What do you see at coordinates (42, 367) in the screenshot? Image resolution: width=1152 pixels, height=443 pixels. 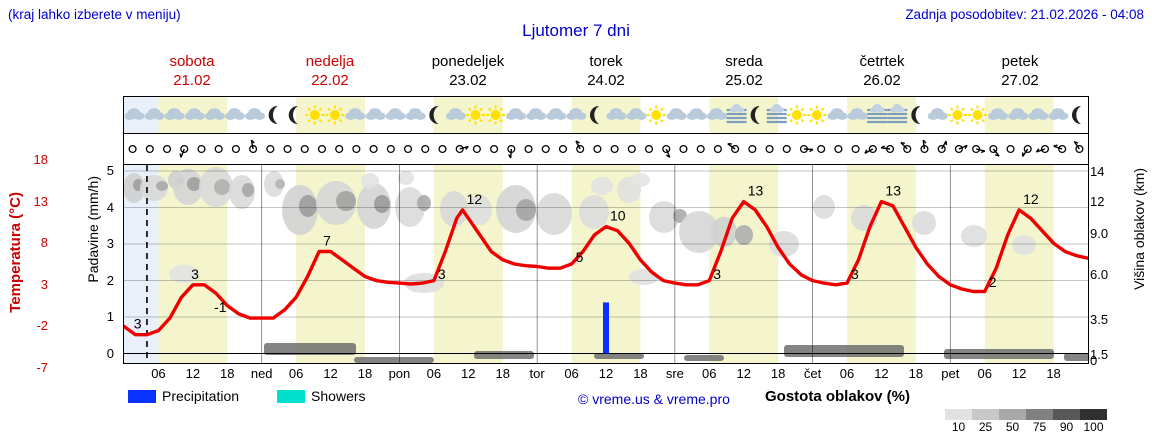 I see `temp-tick-5: -7` at bounding box center [42, 367].